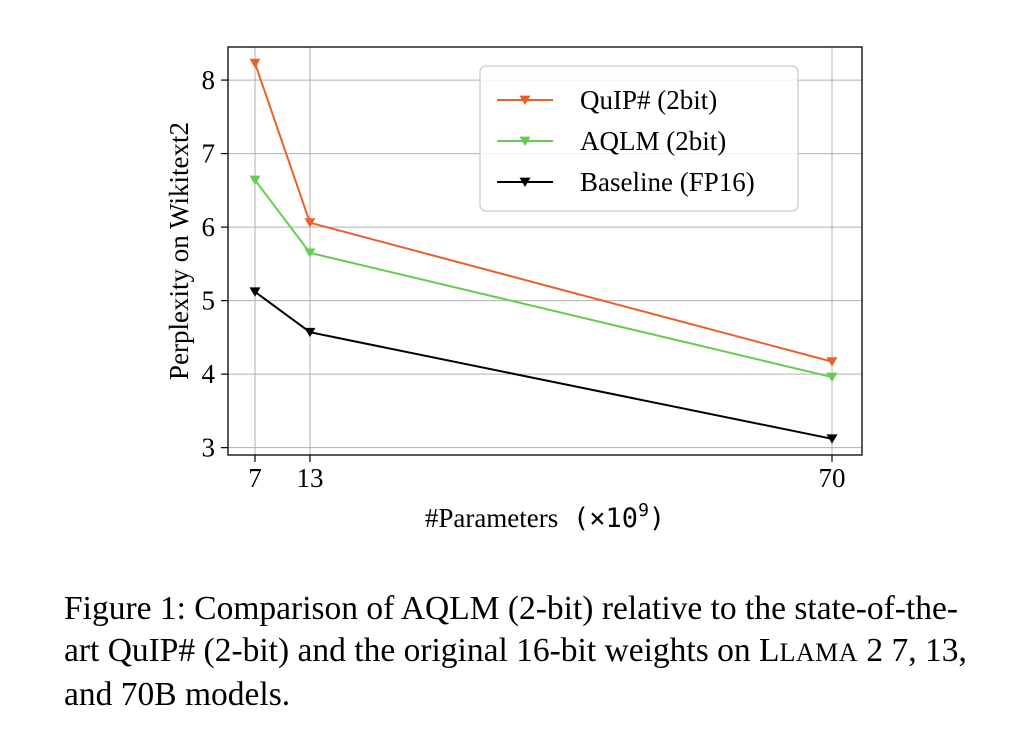 The width and height of the screenshot is (1024, 745). I want to click on y-tick-label: 8, so click(209, 80).